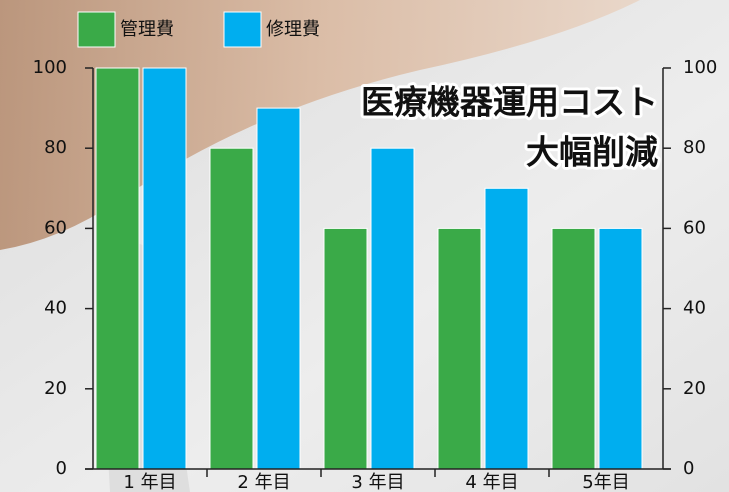 The width and height of the screenshot is (729, 492). Describe the element at coordinates (55, 308) in the screenshot. I see `y-tick-label: 40` at that location.